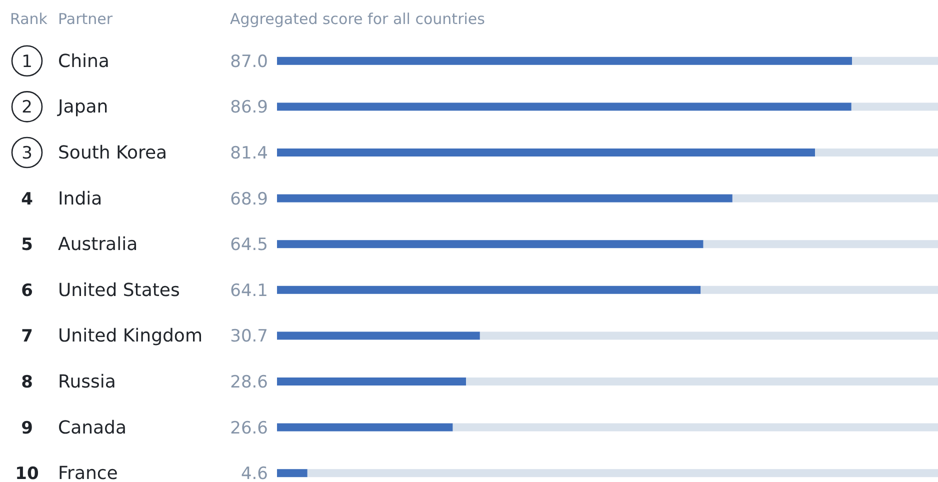  Describe the element at coordinates (27, 62) in the screenshot. I see `text: 1` at that location.